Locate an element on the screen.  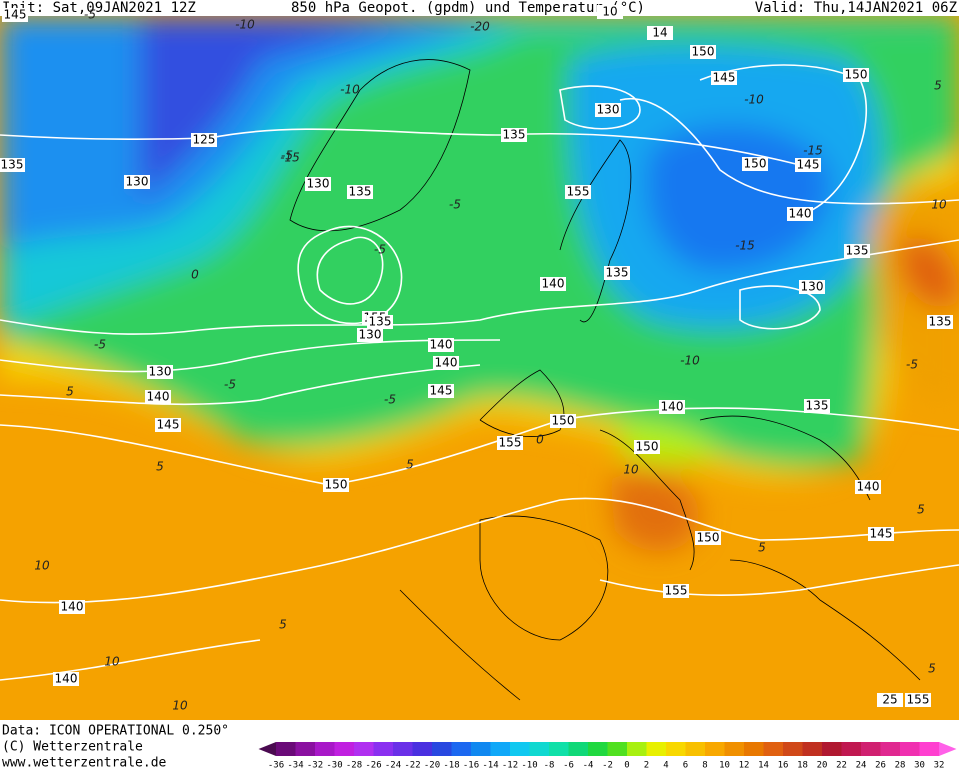
temperature-label: 0 is located at coordinates (540, 440).